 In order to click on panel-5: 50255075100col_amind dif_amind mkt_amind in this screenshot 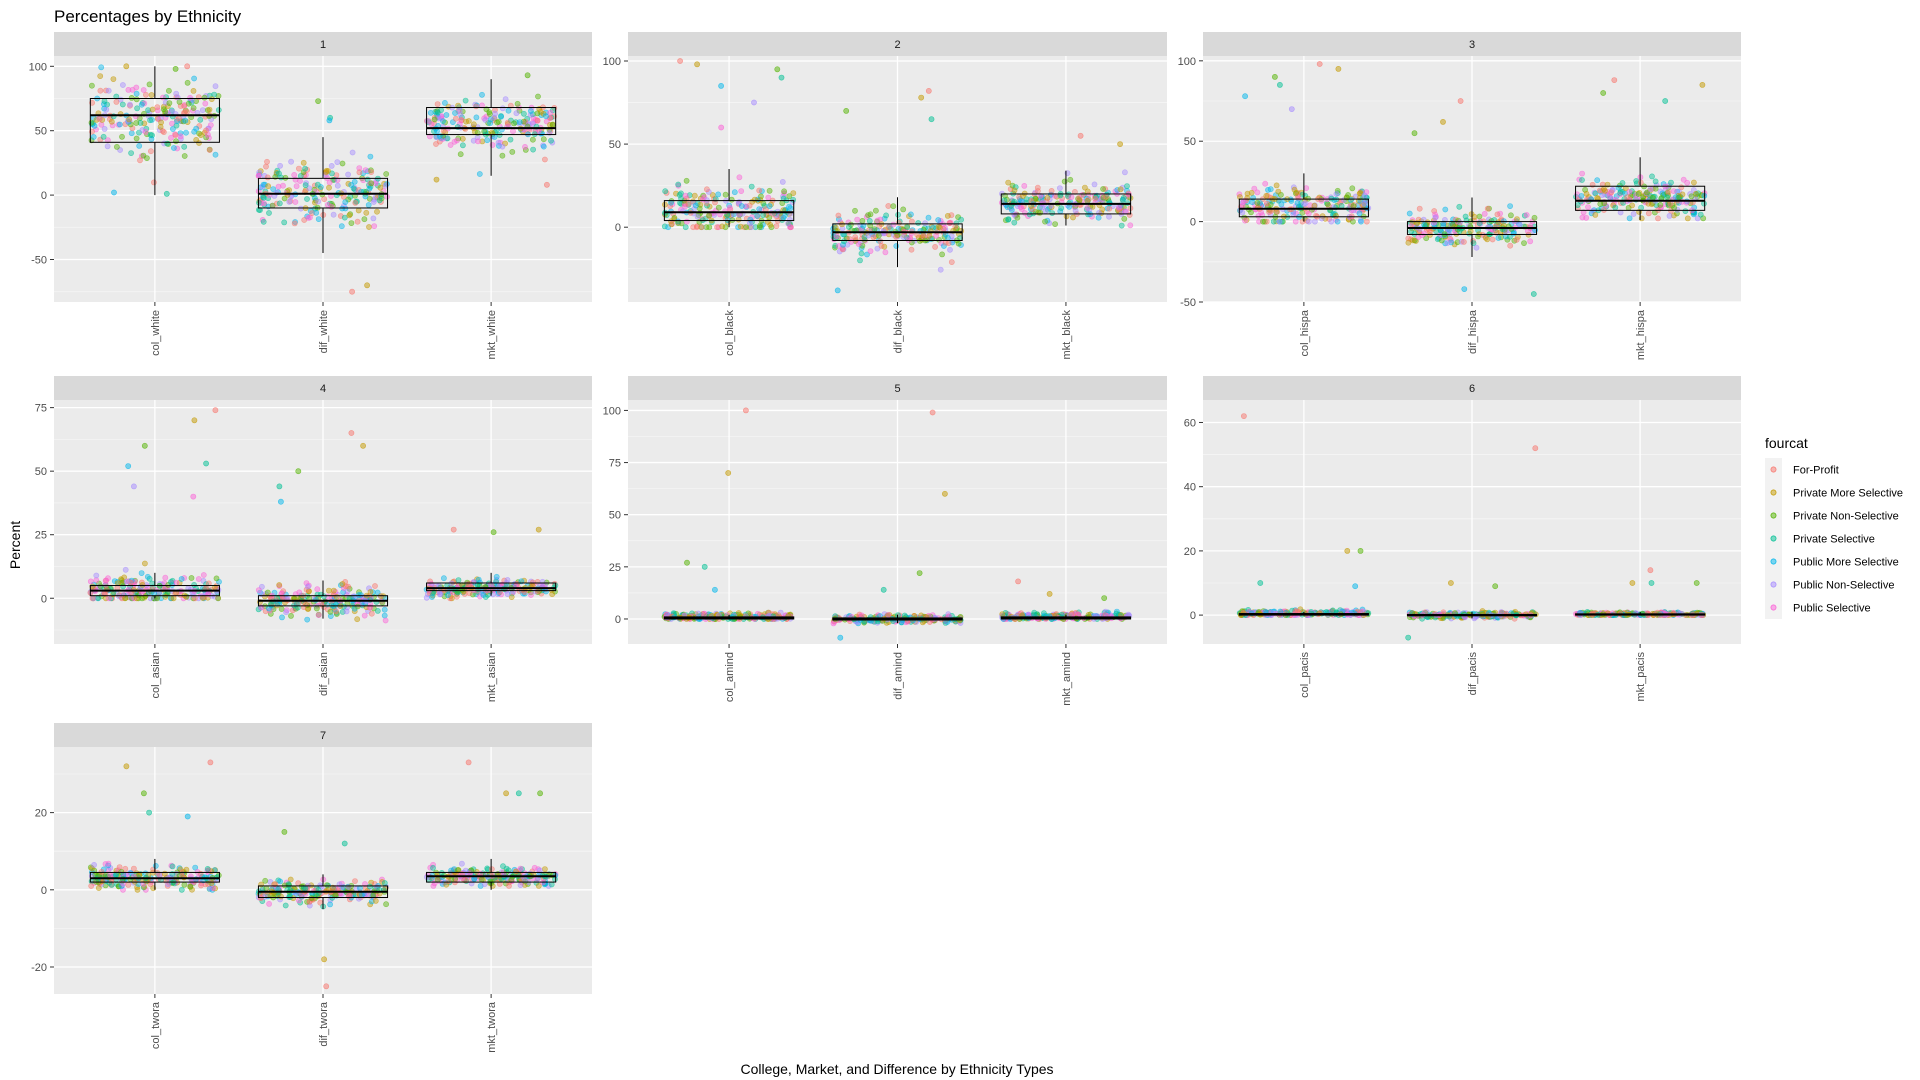, I will do `click(885, 541)`.